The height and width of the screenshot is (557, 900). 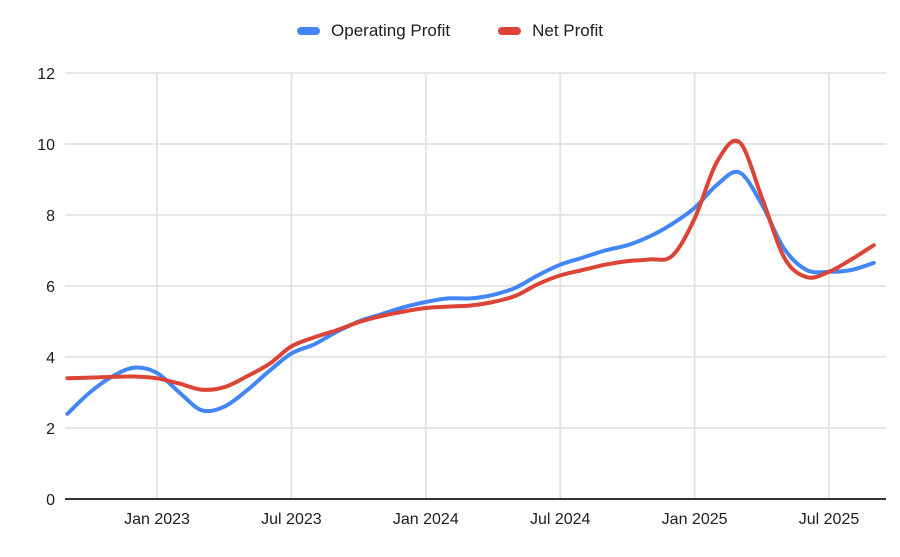 I want to click on net-profit-swatch, so click(x=510, y=31).